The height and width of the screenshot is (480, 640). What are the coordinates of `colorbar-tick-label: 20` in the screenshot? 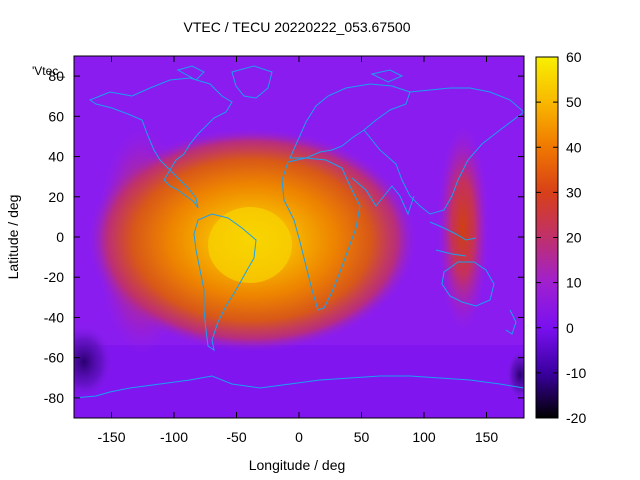 It's located at (574, 238).